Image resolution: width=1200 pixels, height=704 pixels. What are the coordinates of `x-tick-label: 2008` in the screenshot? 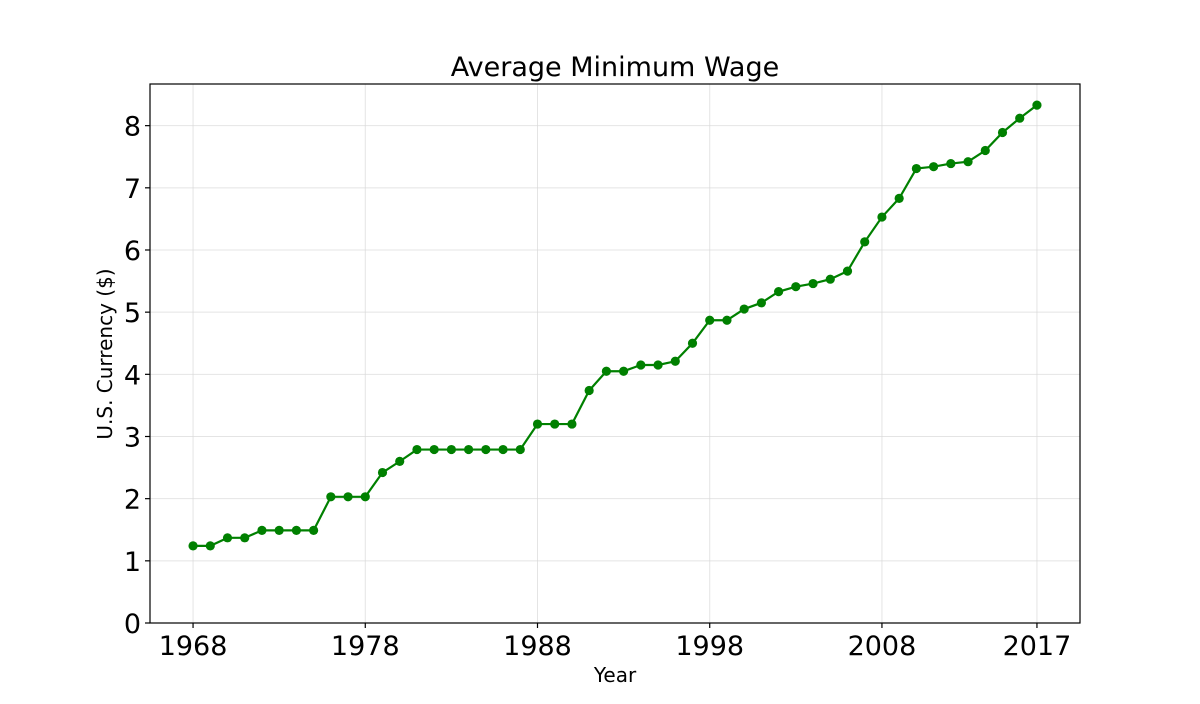 It's located at (882, 646).